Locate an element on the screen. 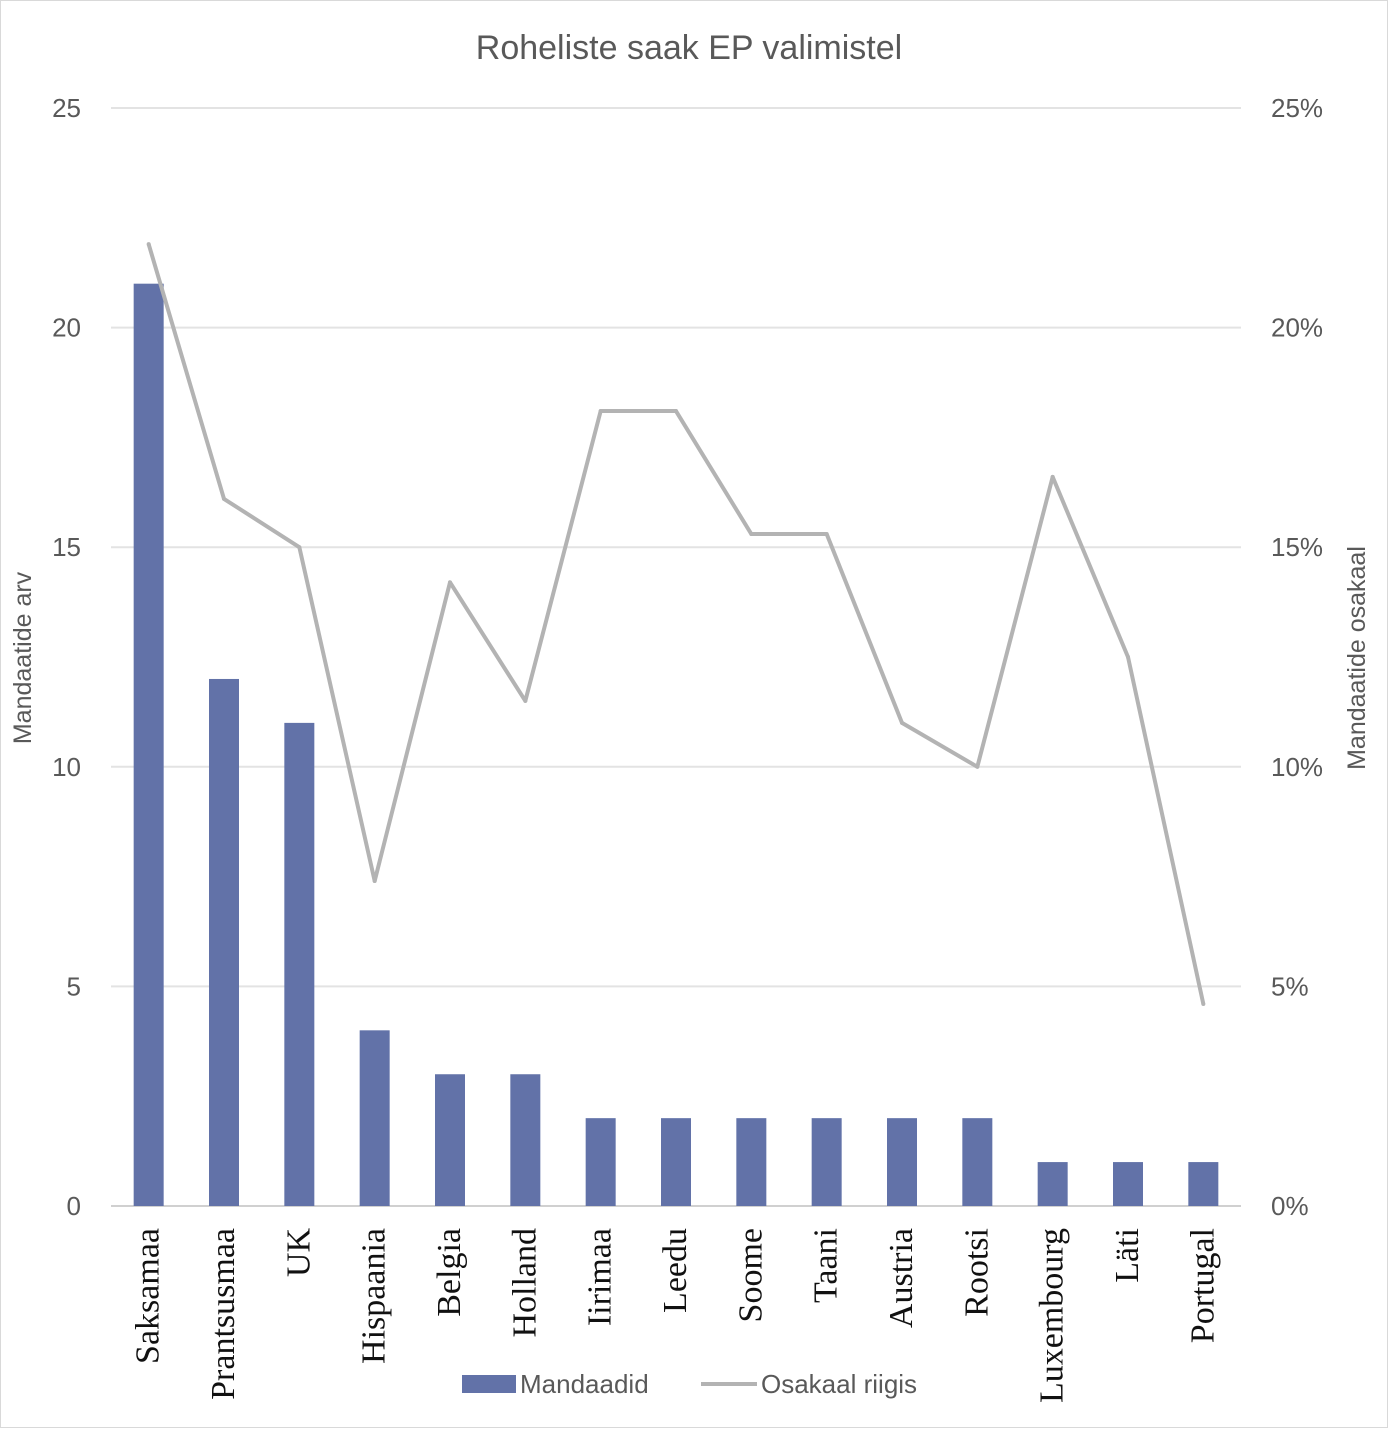 The width and height of the screenshot is (1388, 1450). bar-saksamaa is located at coordinates (148, 744).